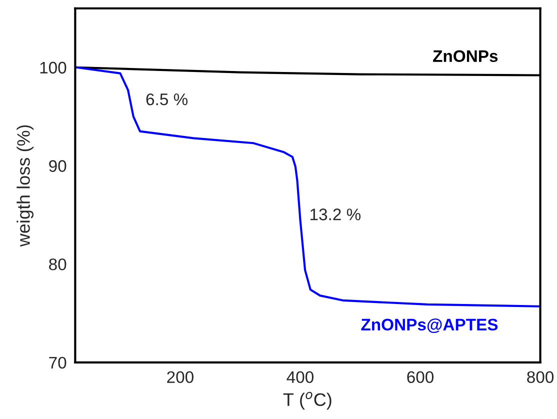 The width and height of the screenshot is (557, 419). Describe the element at coordinates (25, 186) in the screenshot. I see `y-axis-title: weigth loss (%)` at that location.